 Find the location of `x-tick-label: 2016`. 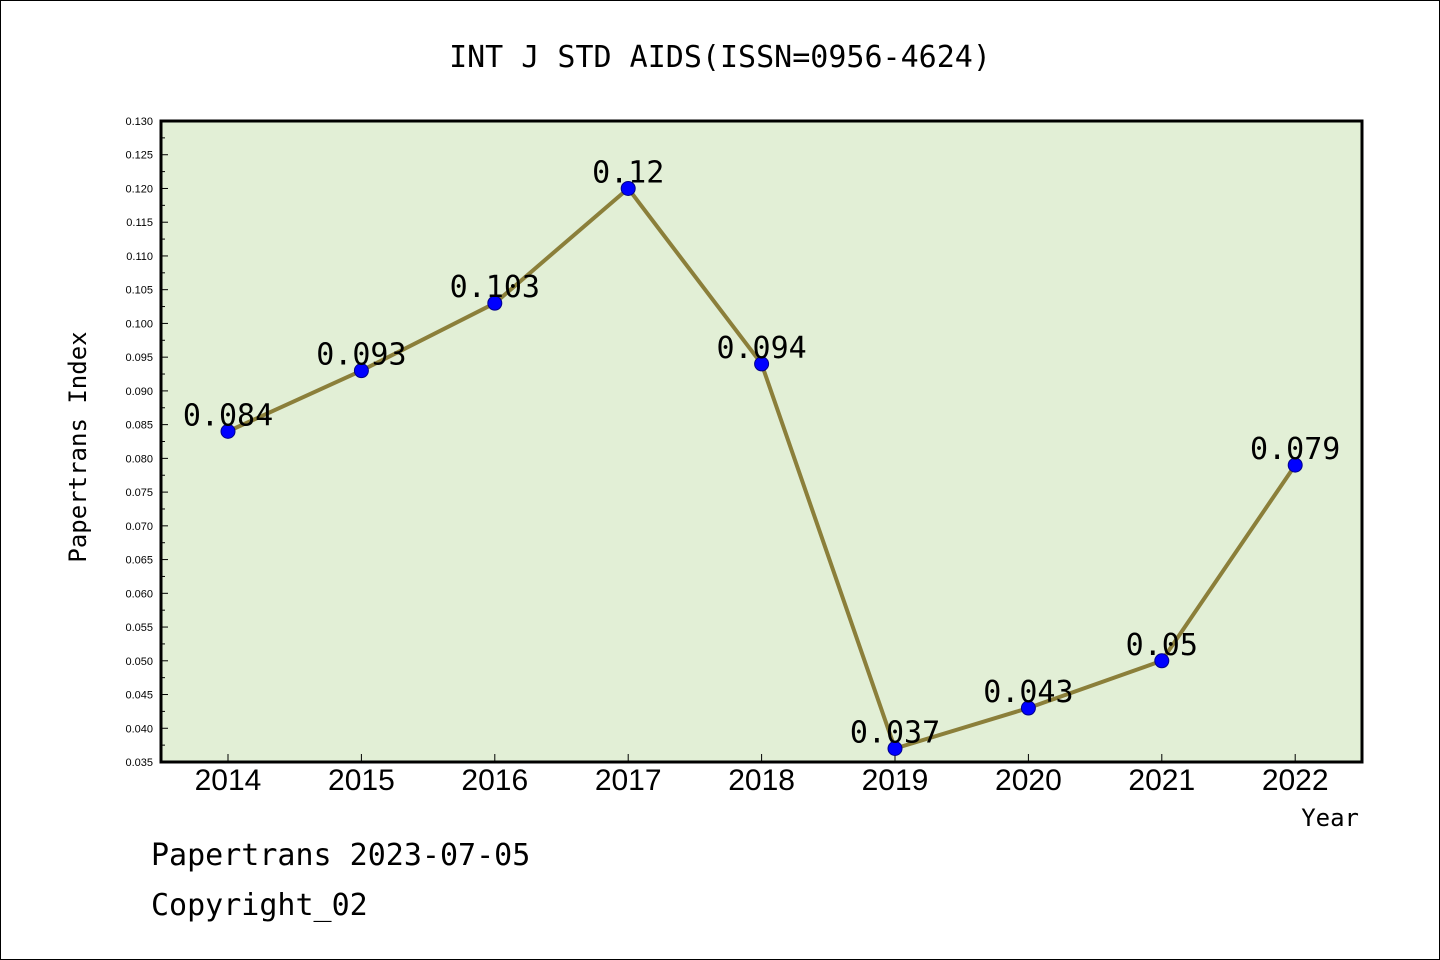

x-tick-label: 2016 is located at coordinates (494, 780).